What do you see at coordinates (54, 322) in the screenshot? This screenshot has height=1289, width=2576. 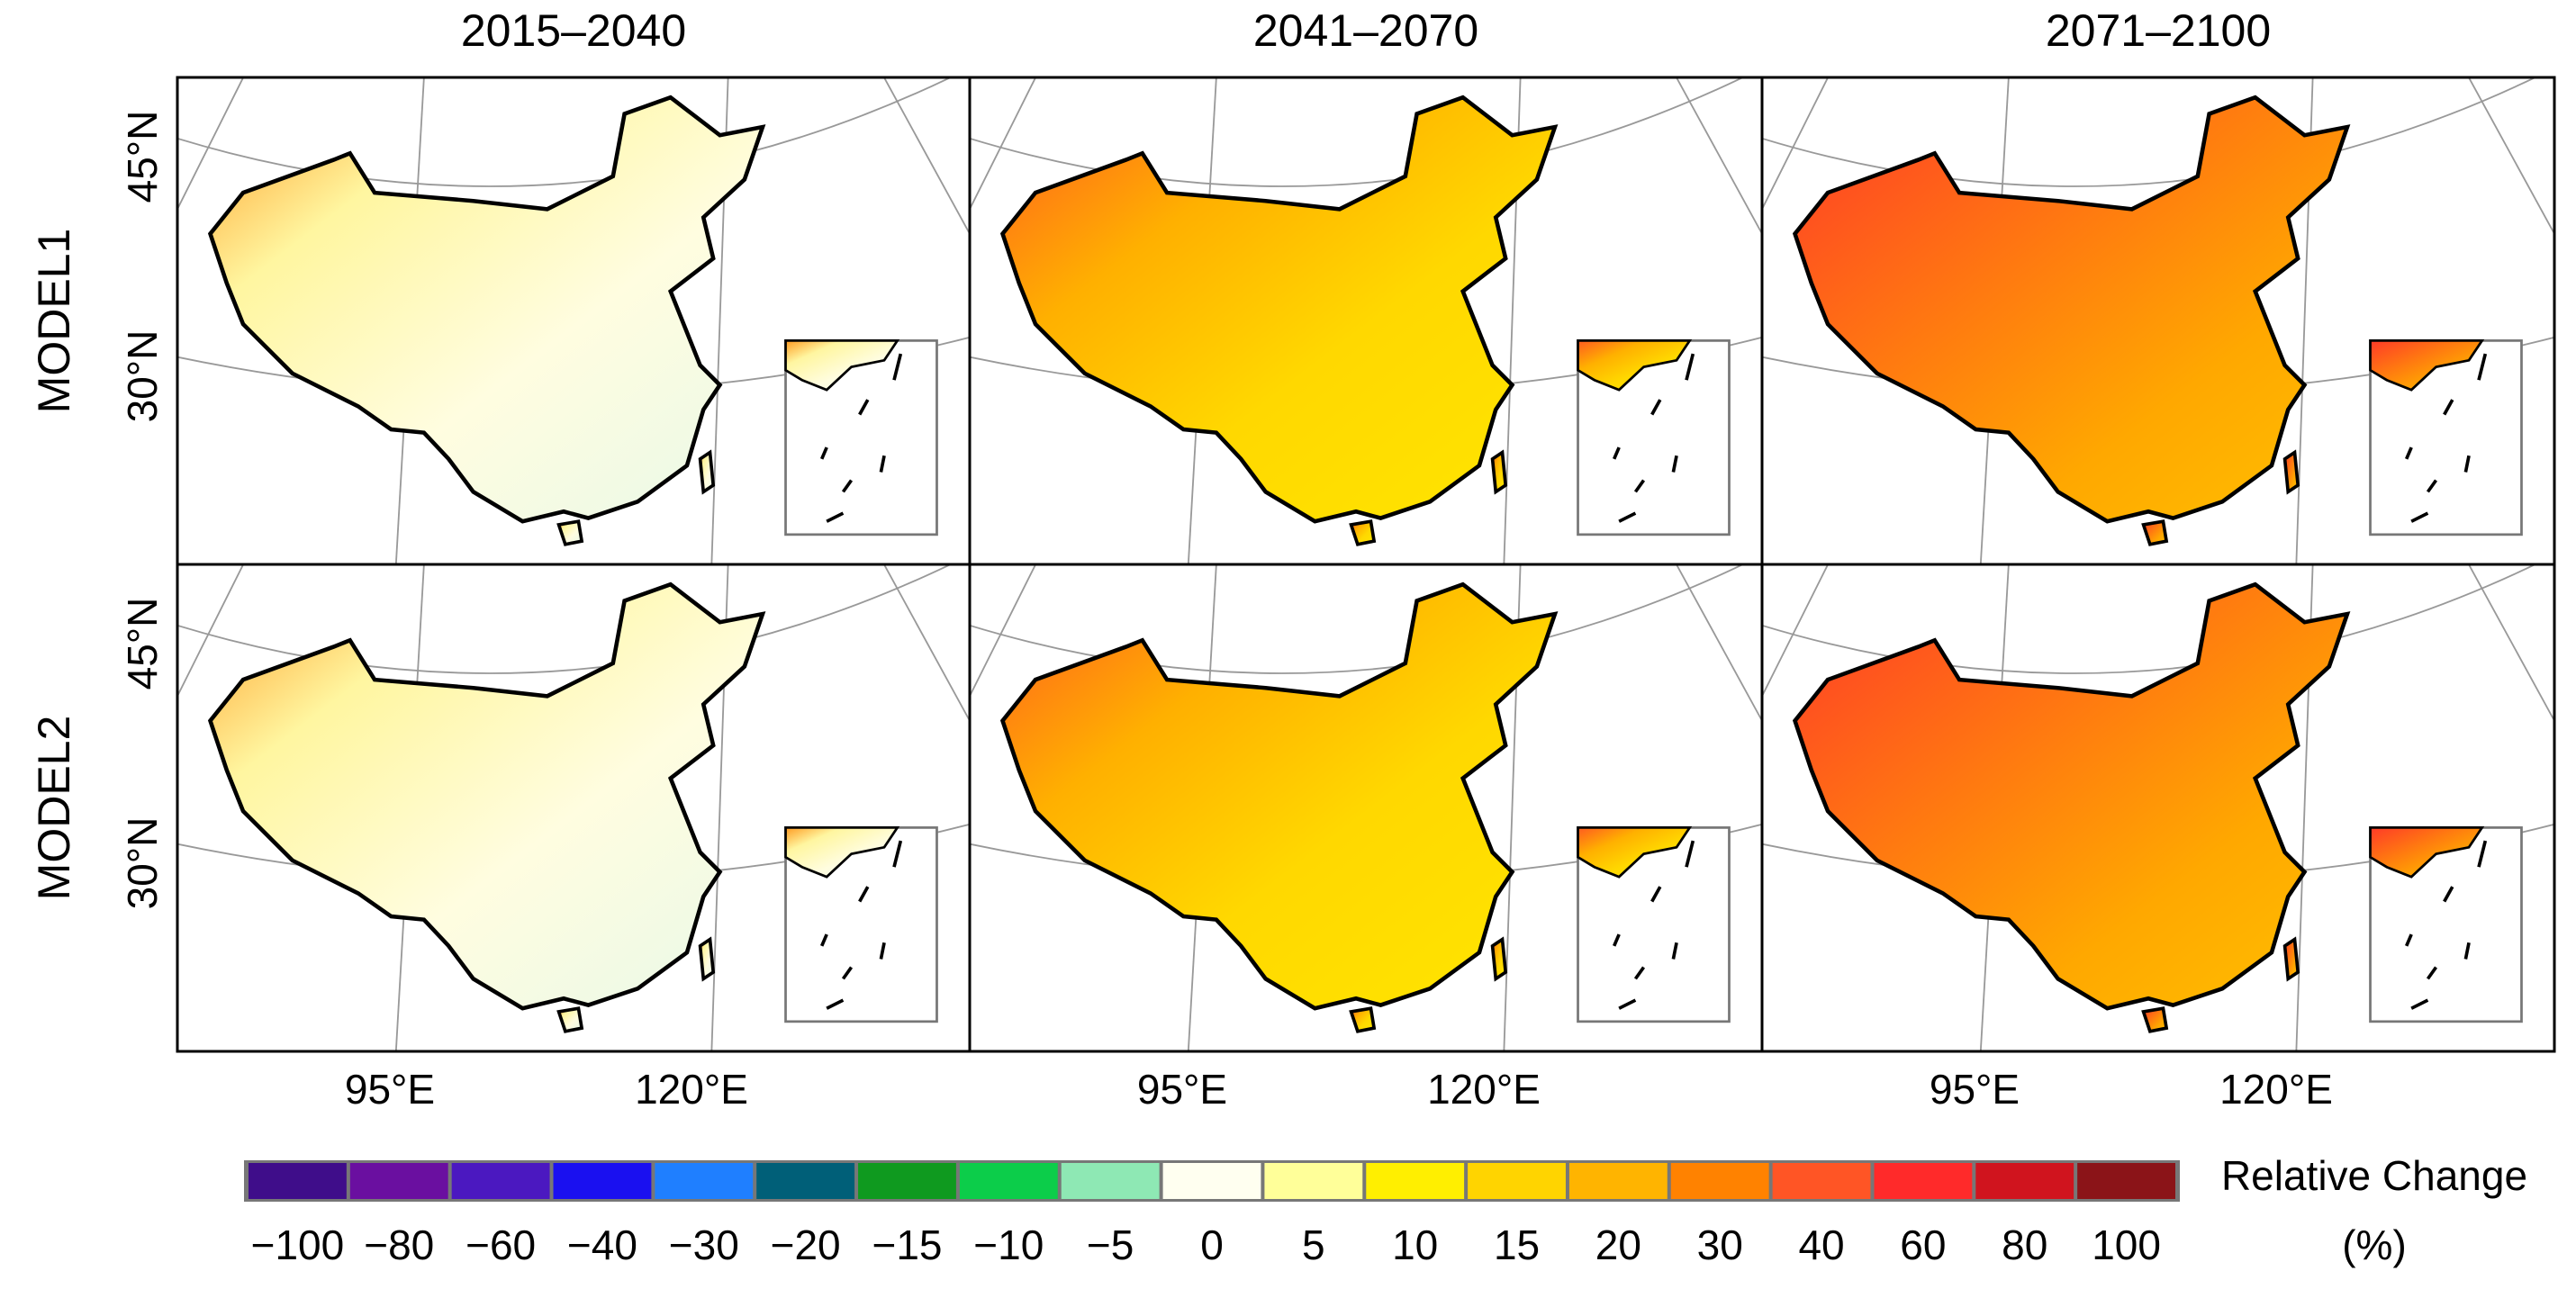 I see `row-label: MODEL1` at bounding box center [54, 322].